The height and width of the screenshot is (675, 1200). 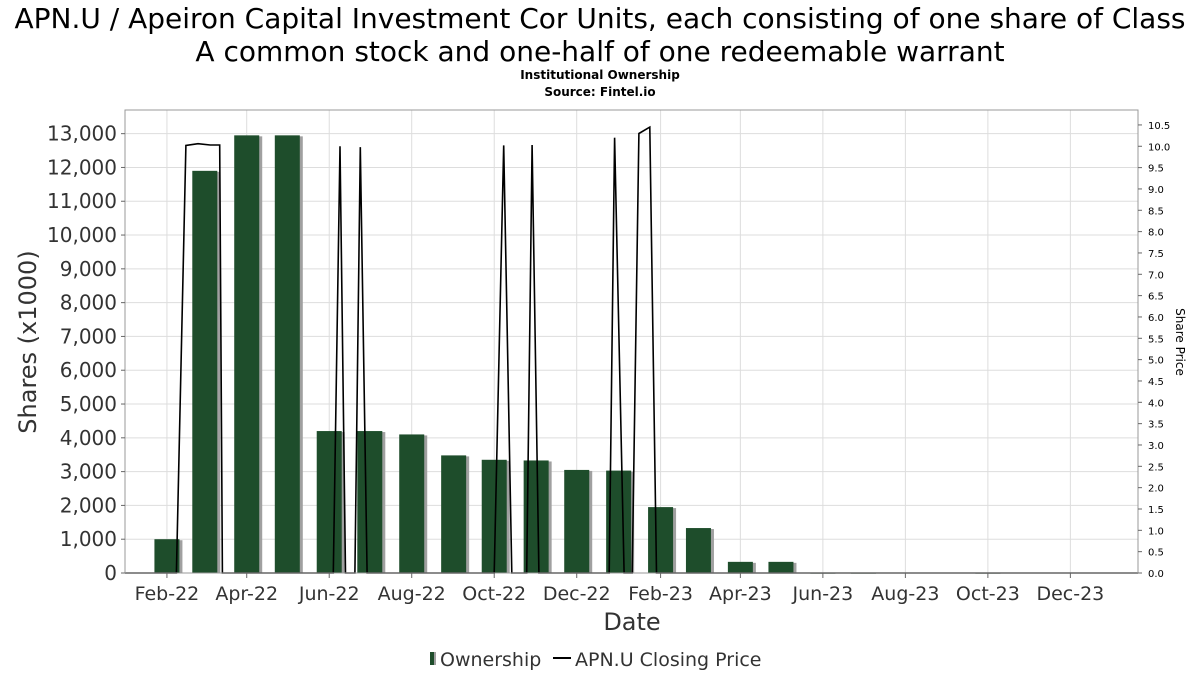 What do you see at coordinates (1156, 190) in the screenshot?
I see `y-right-tick-label: 9.0` at bounding box center [1156, 190].